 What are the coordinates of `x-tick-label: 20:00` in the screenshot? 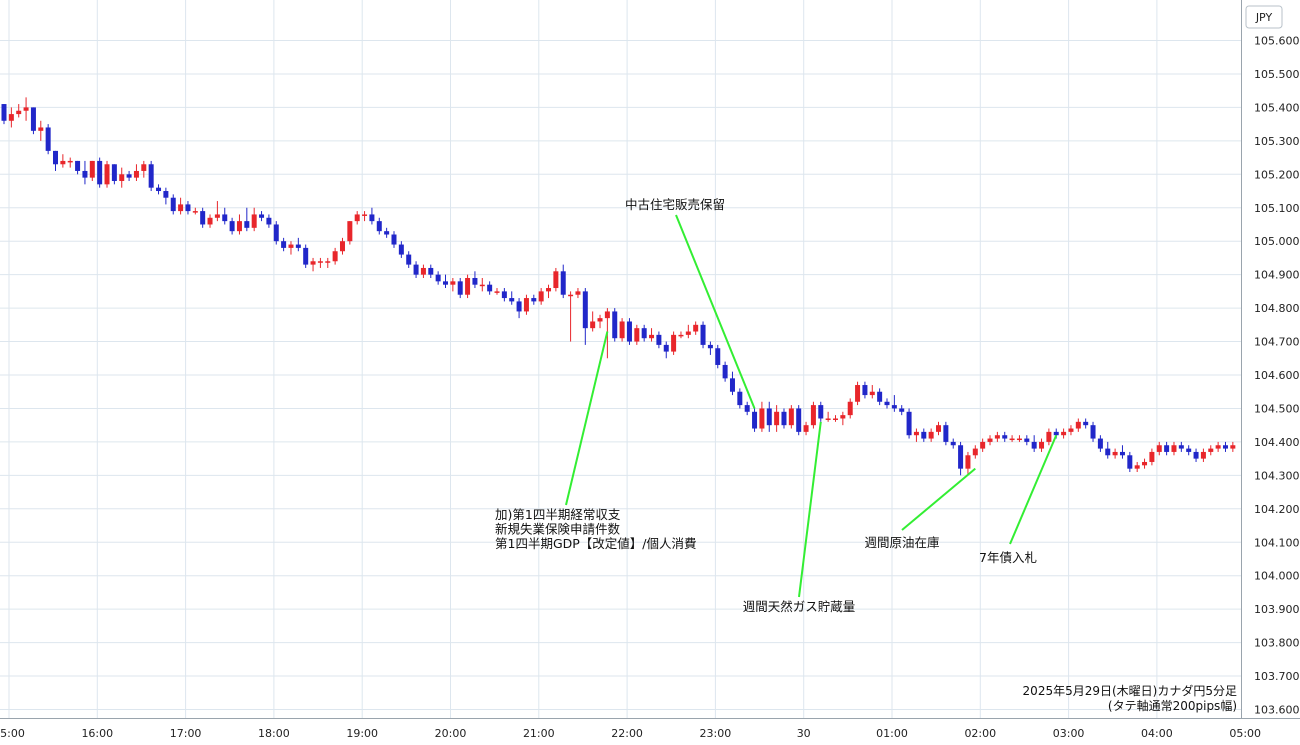 It's located at (451, 733).